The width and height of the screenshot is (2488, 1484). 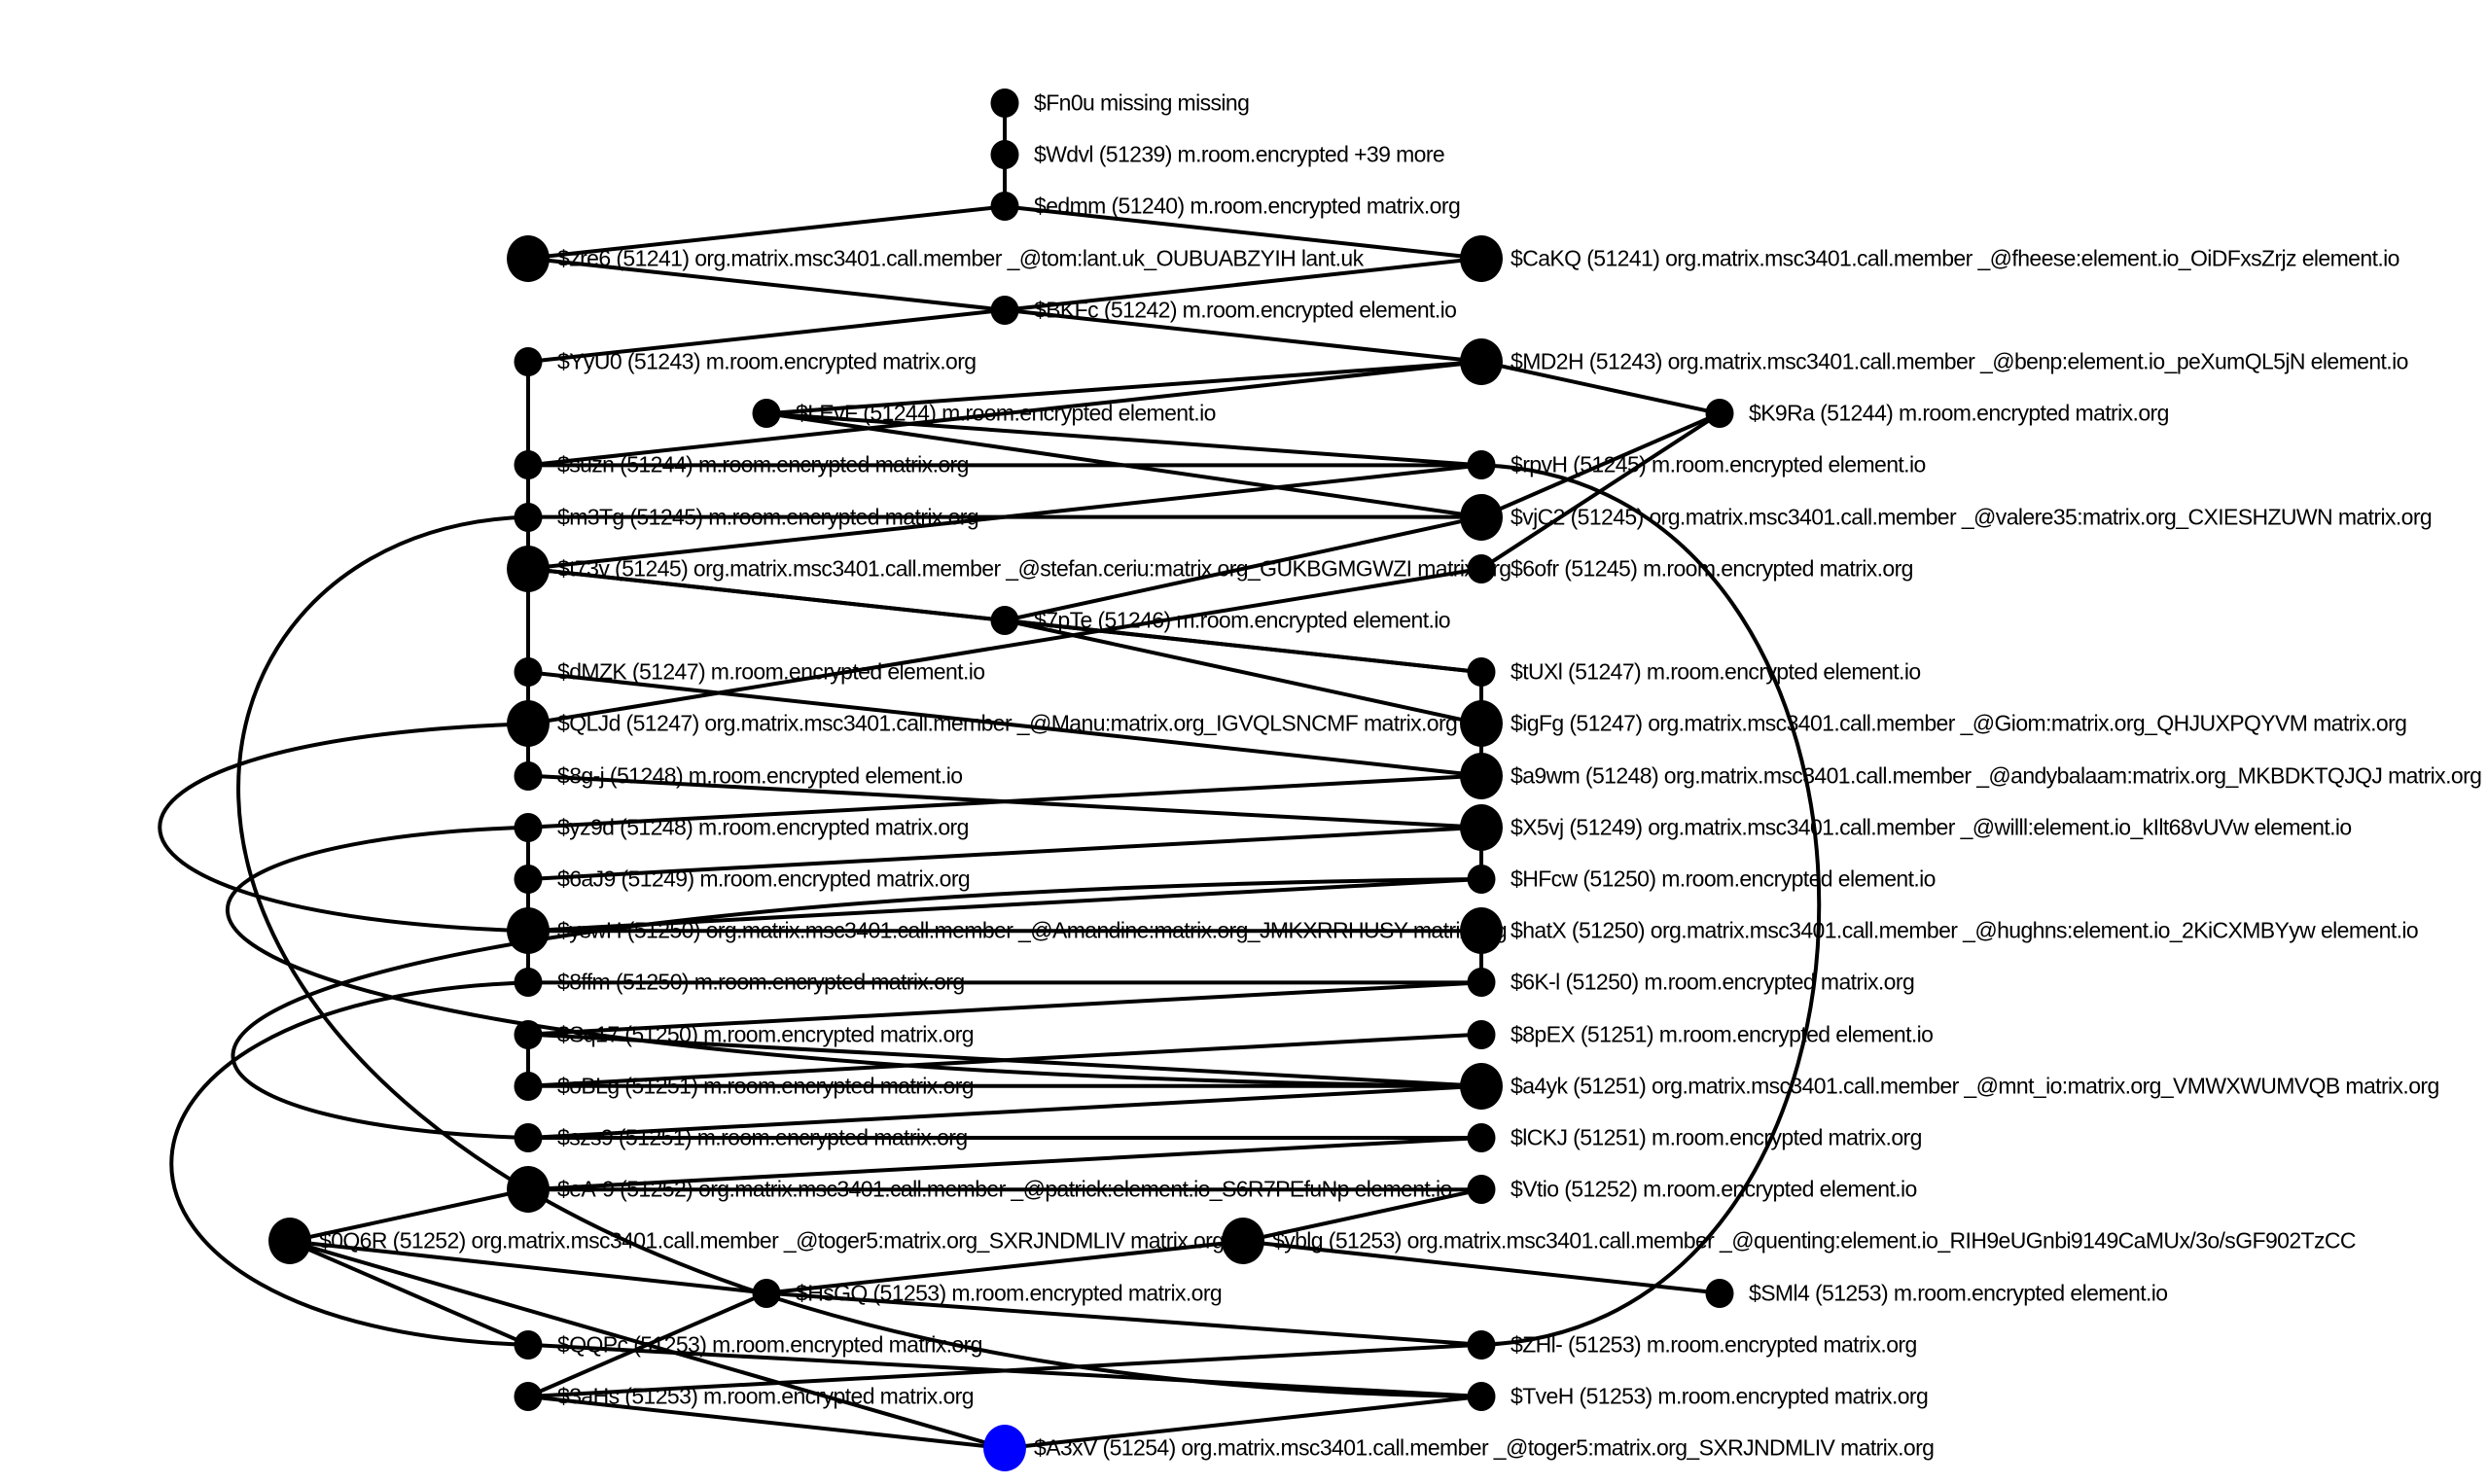 What do you see at coordinates (528, 258) in the screenshot?
I see `event-node-zre6` at bounding box center [528, 258].